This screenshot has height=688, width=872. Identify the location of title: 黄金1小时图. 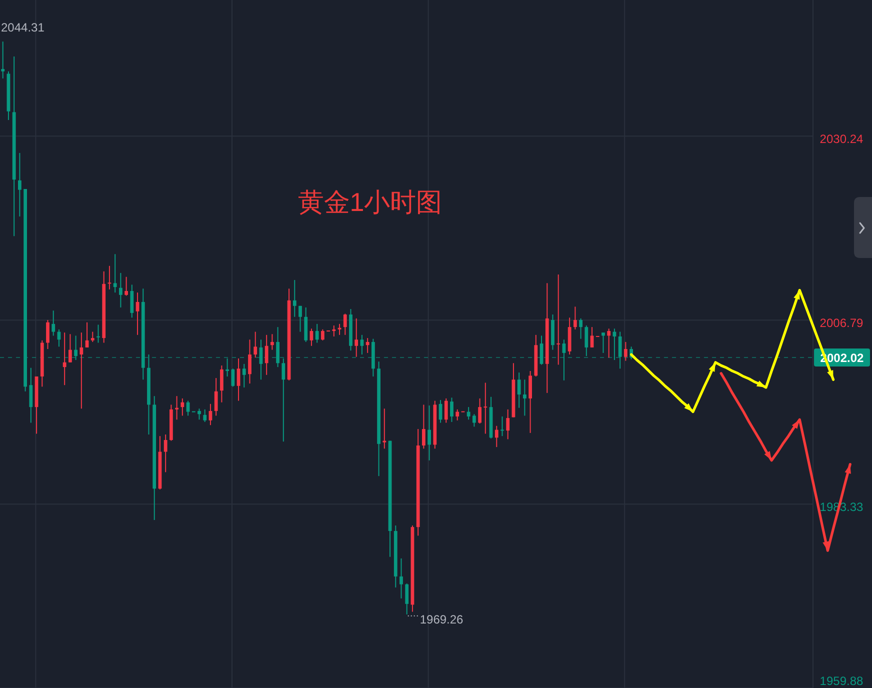
(370, 202).